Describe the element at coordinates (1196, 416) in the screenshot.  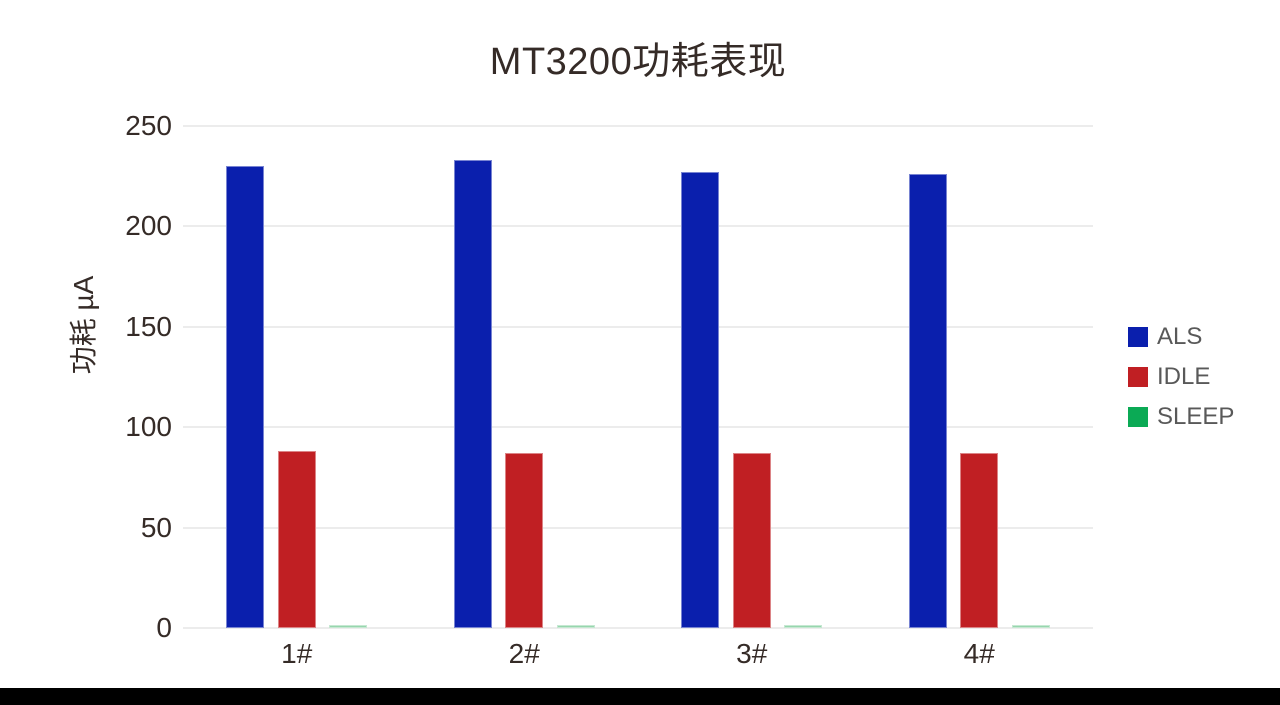
I see `legend-label-sleep: SLEEP` at that location.